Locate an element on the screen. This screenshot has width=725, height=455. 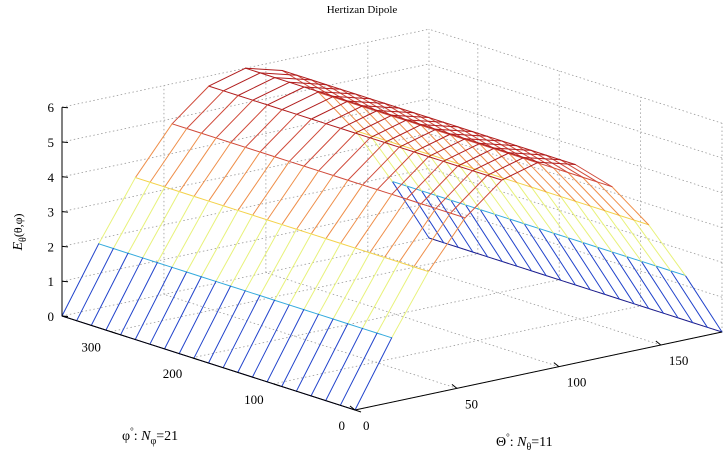
z-tick-label: 0 is located at coordinates (51, 316).